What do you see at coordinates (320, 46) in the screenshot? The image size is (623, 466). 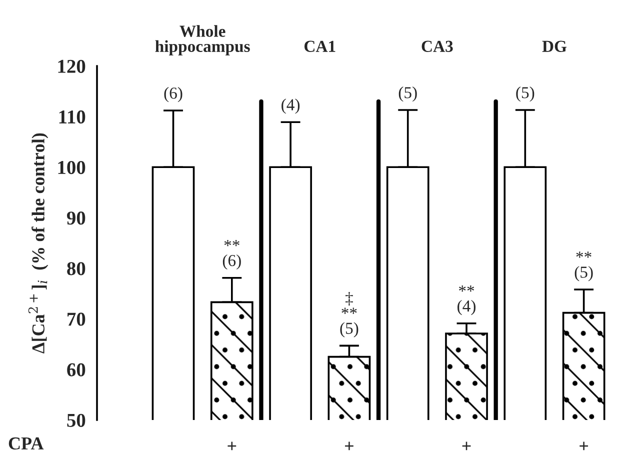 I see `text: CA1` at bounding box center [320, 46].